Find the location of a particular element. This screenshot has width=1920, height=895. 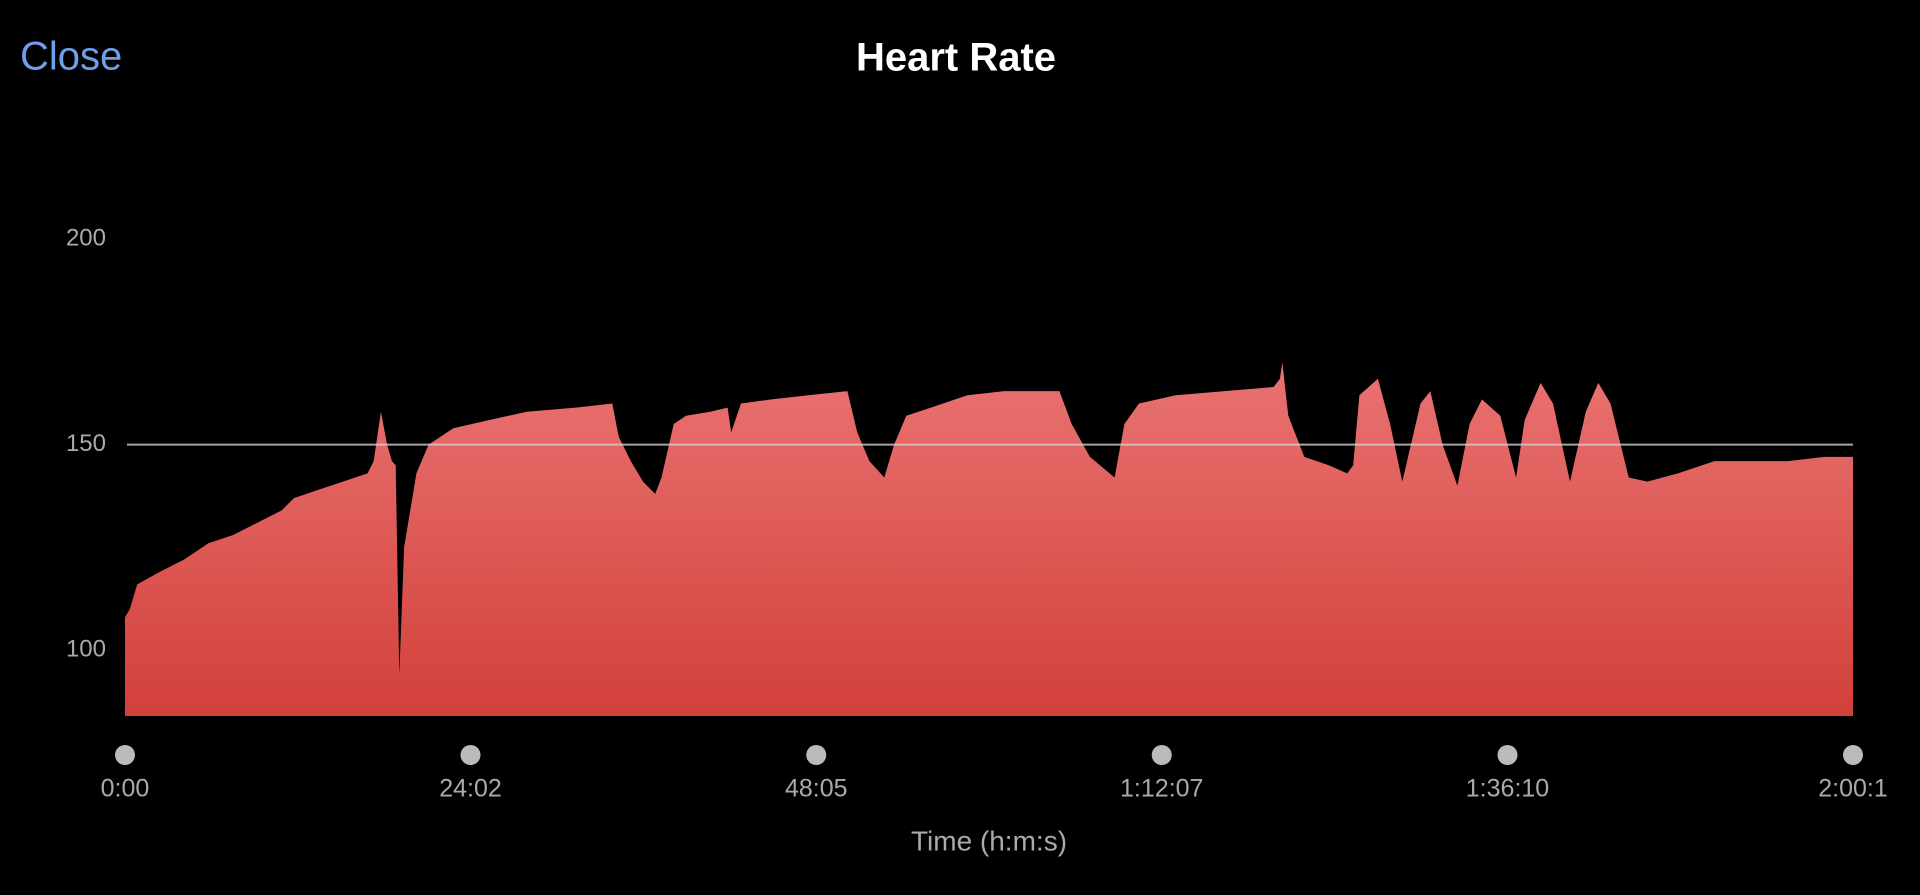

y-tick-label: 100 is located at coordinates (86, 649).